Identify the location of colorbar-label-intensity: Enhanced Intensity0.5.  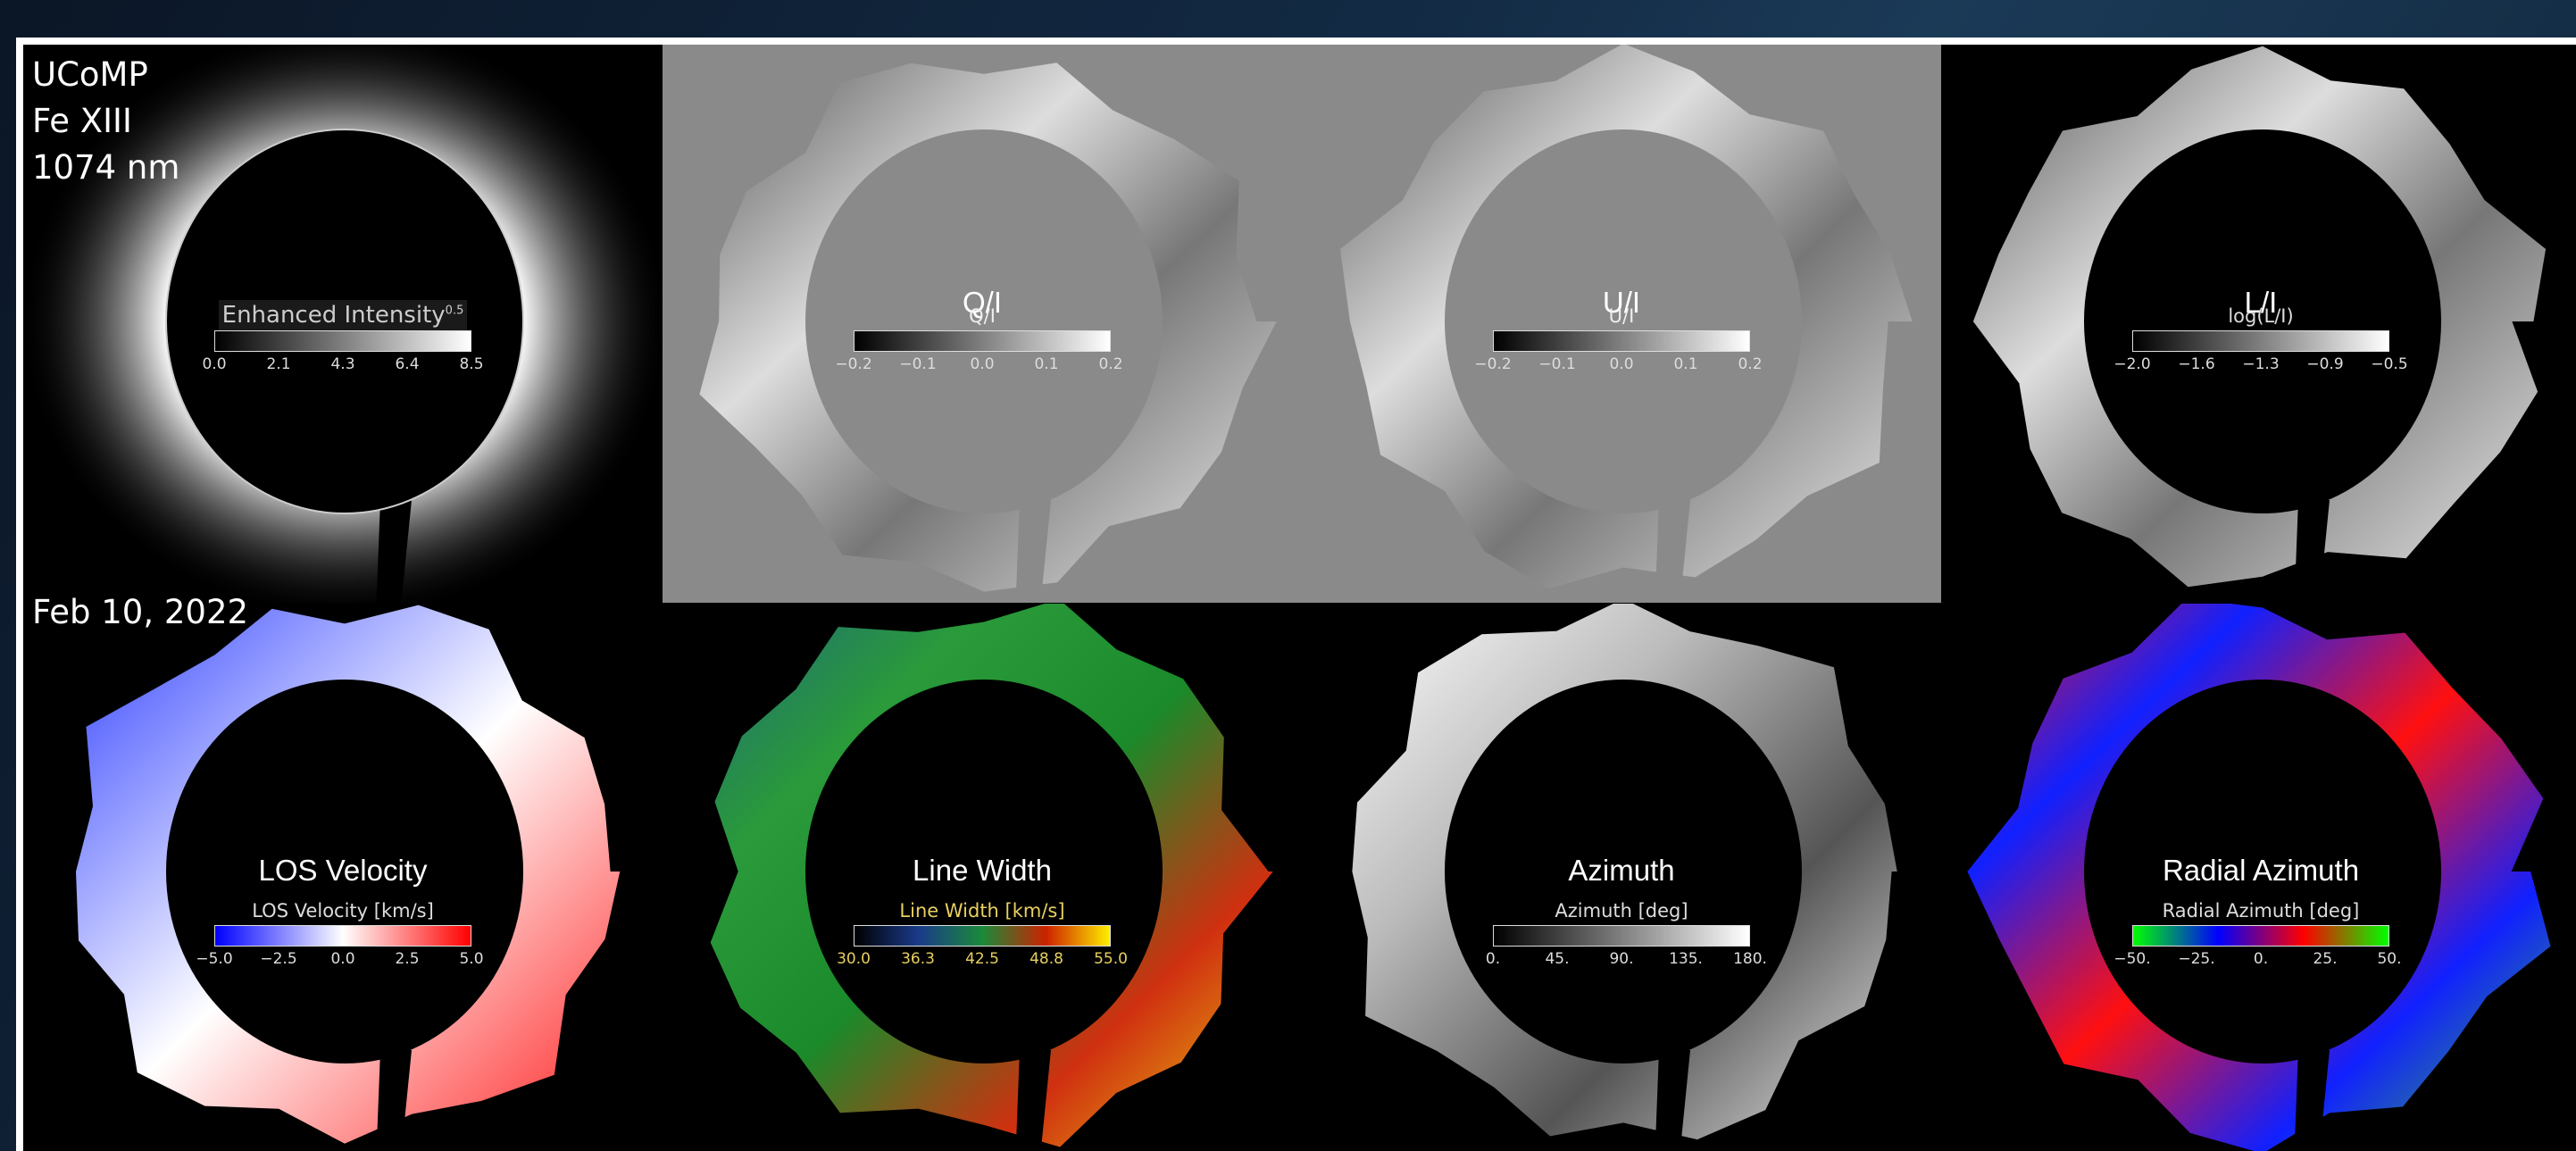
(343, 315).